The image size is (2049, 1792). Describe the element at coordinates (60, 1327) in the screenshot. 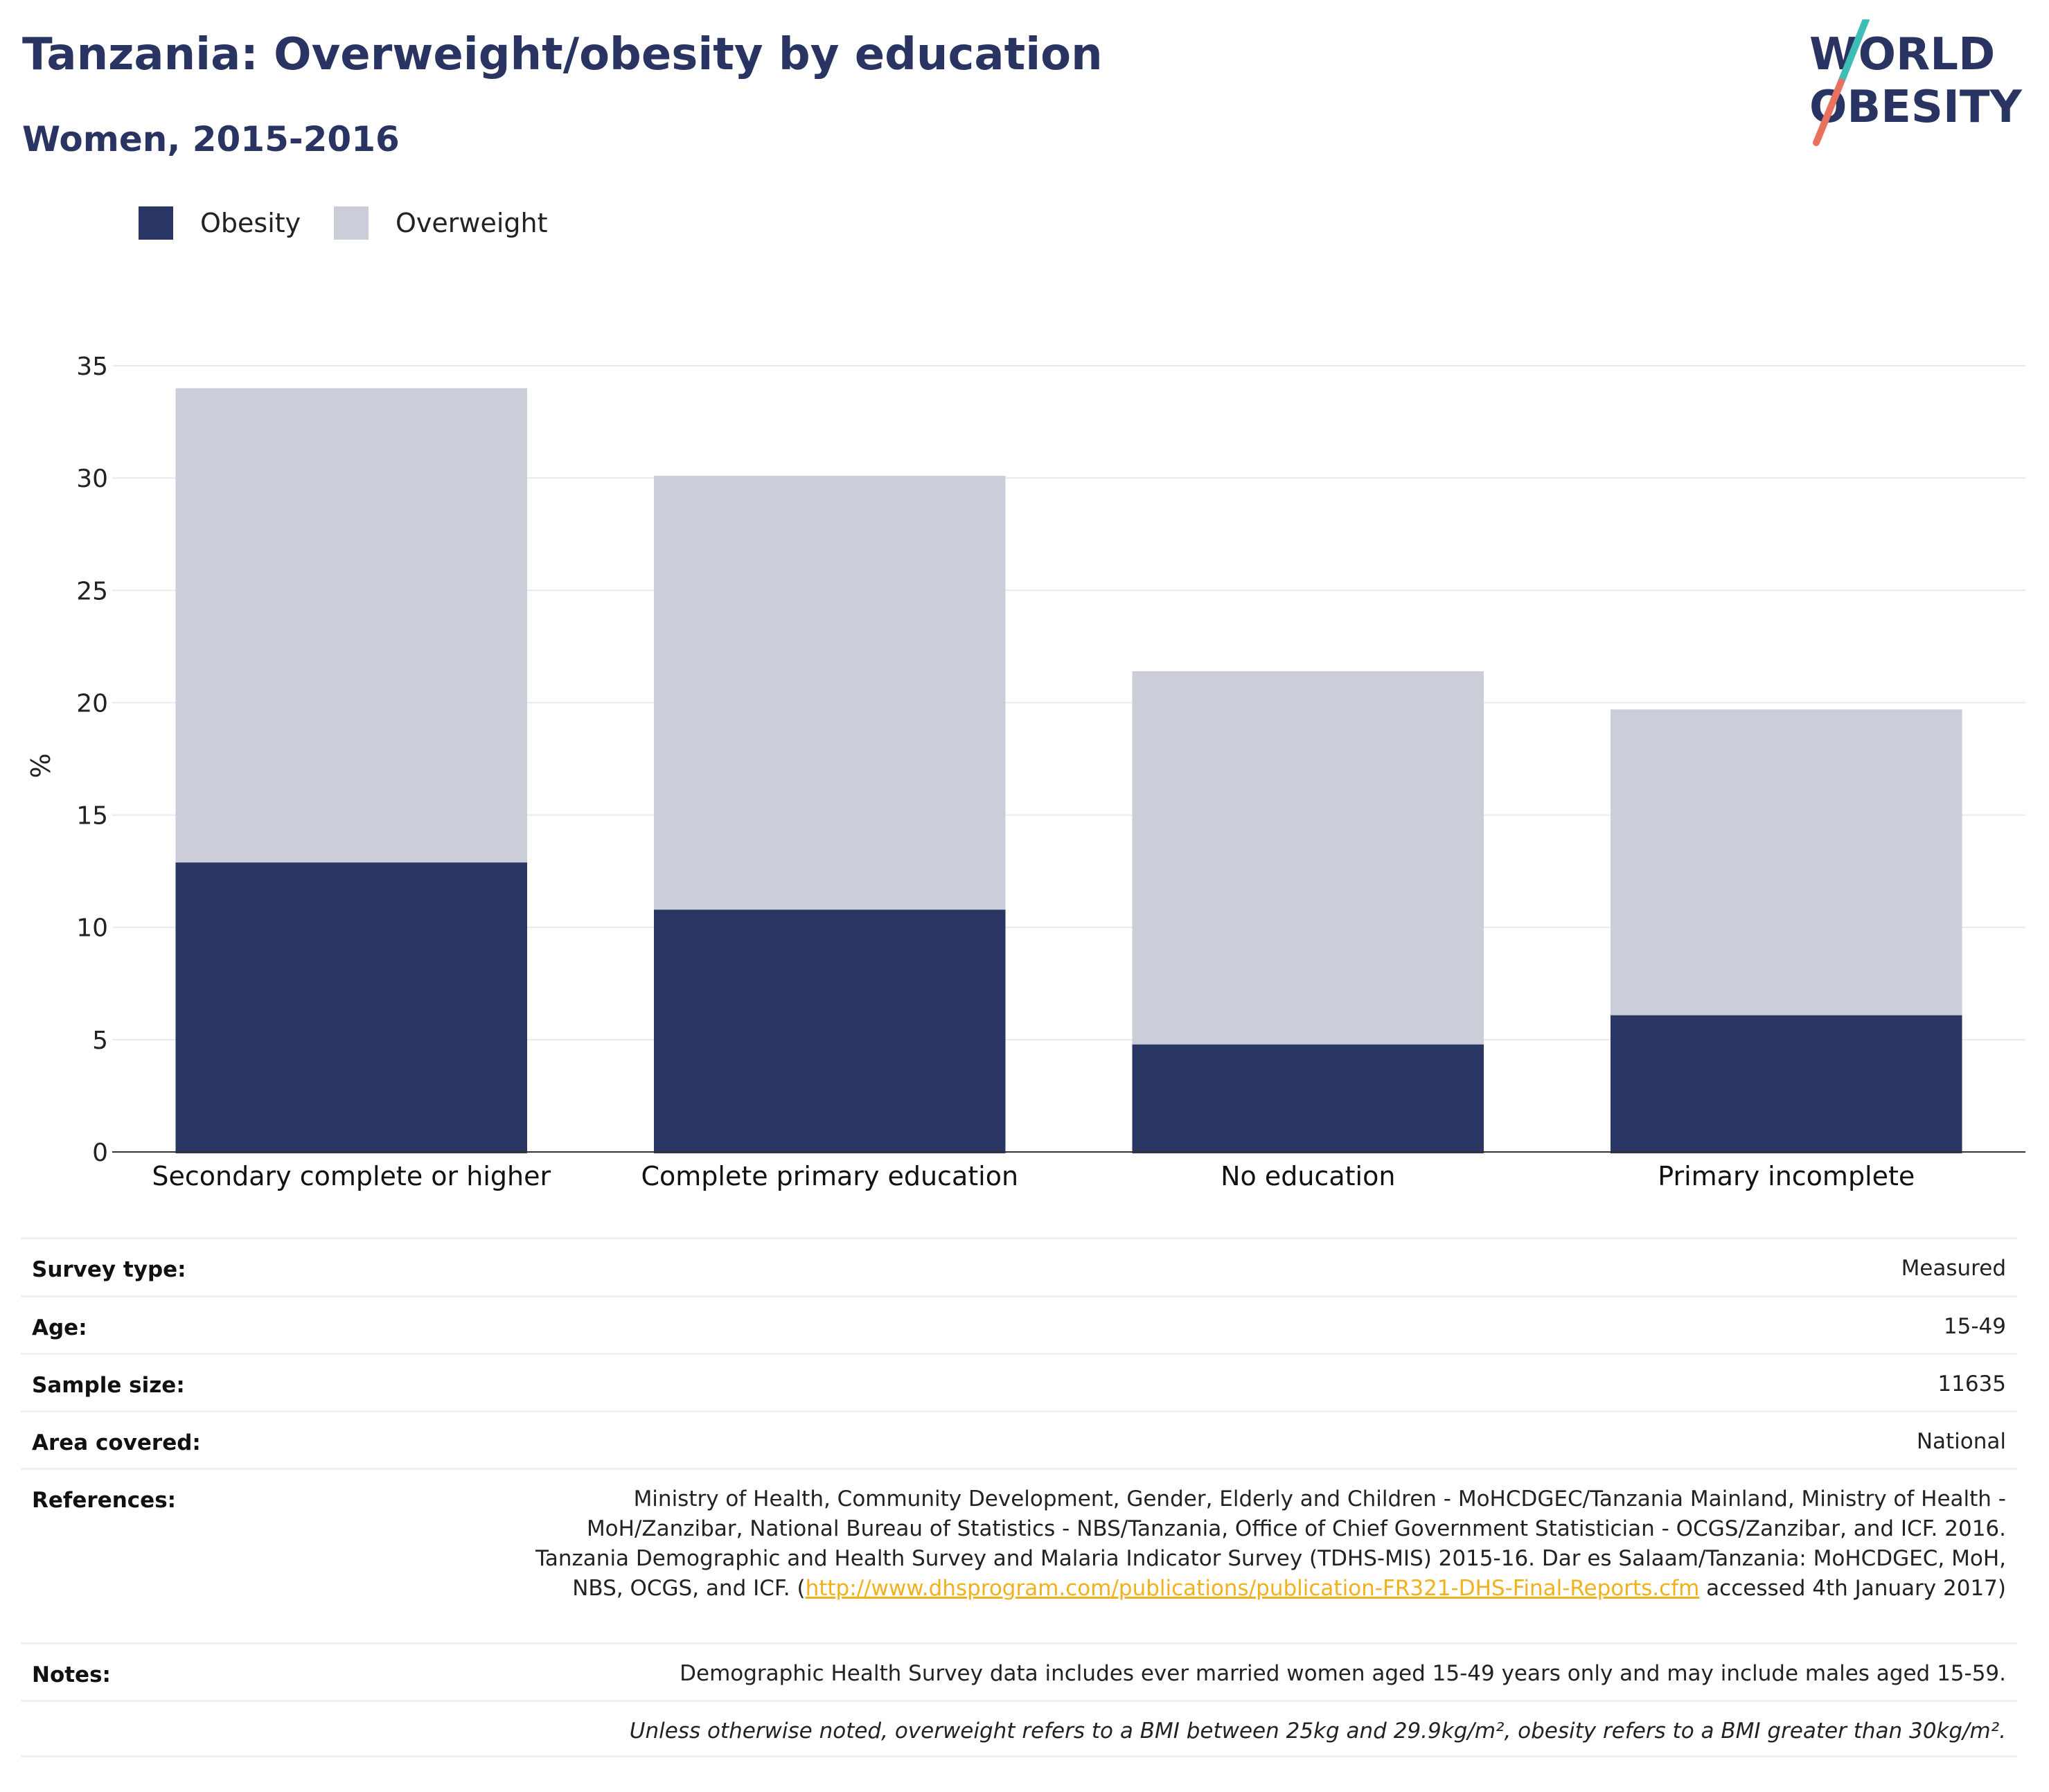

I see `age-label: Age:` at that location.